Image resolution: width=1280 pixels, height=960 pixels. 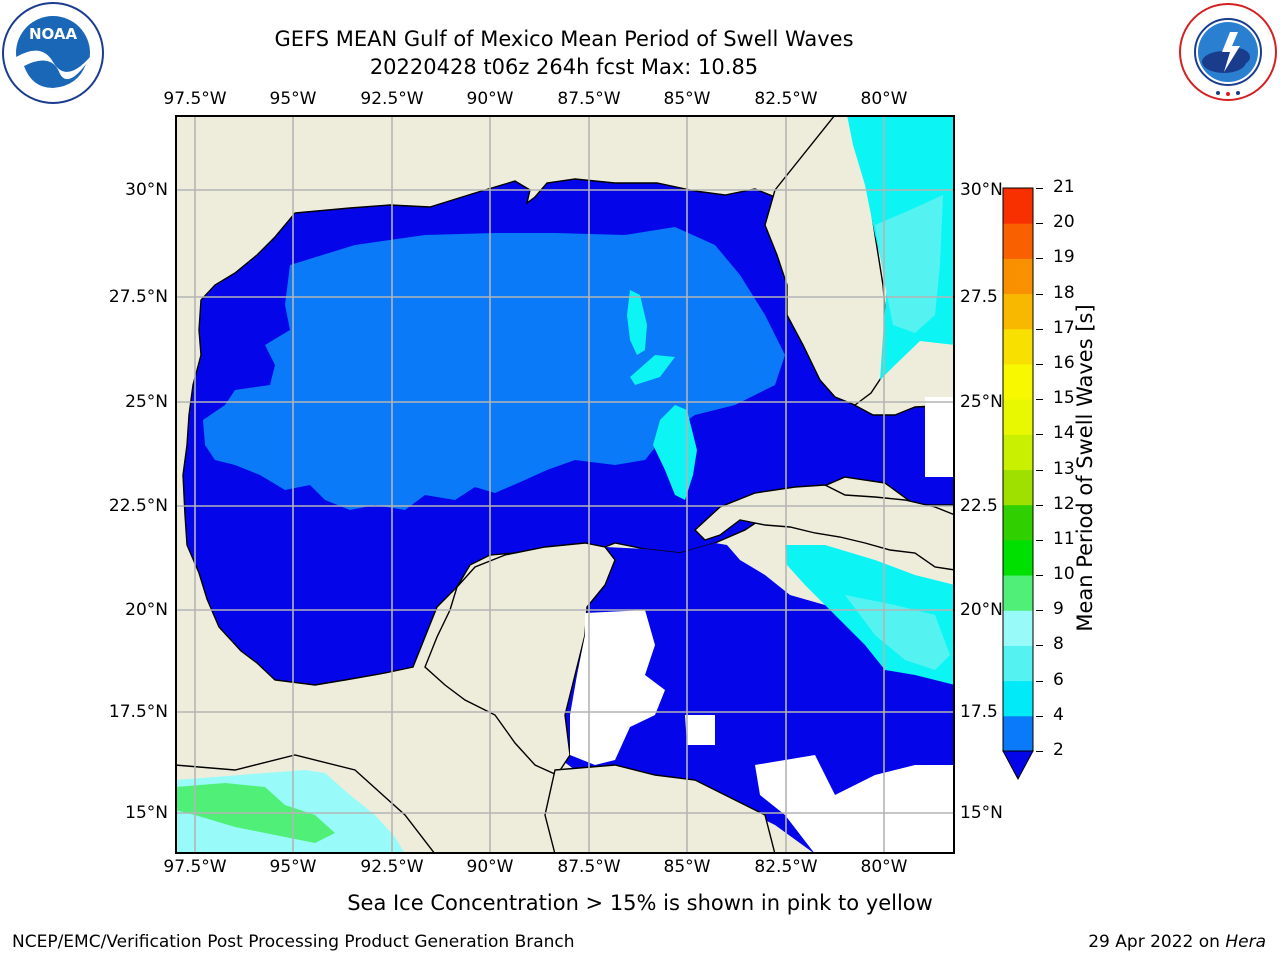 I want to click on colorbar-tick-label: 12, so click(x=1064, y=503).